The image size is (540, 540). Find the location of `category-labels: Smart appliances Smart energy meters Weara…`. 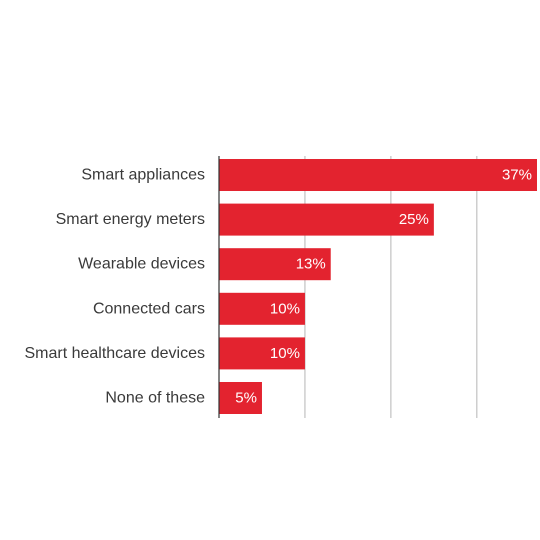

category-labels: Smart appliances Smart energy meters Weara… is located at coordinates (114, 287).